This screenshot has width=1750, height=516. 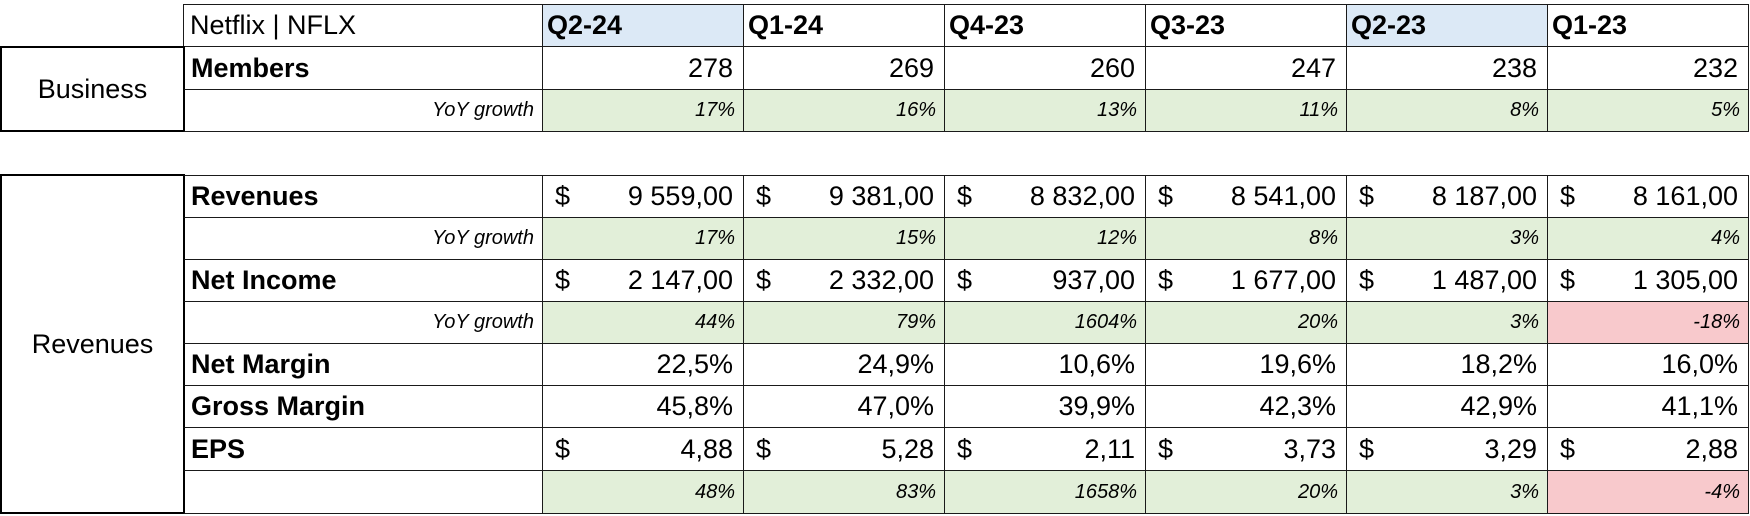 I want to click on revenues-value: $8 187,00, so click(x=1447, y=196).